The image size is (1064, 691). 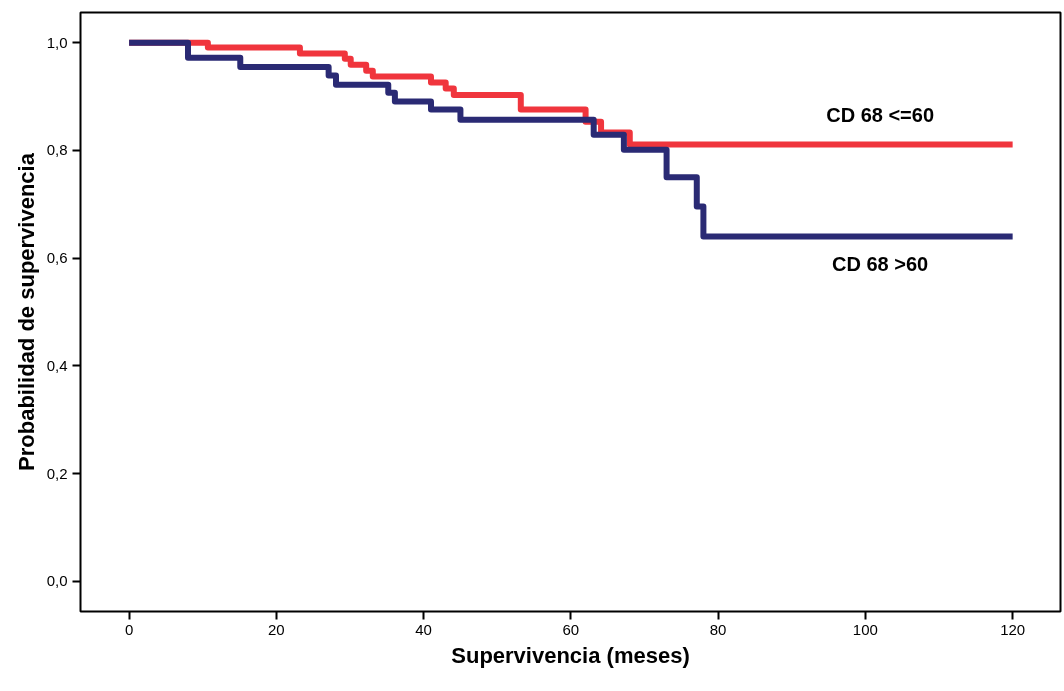 What do you see at coordinates (57, 258) in the screenshot?
I see `y-tick-label: 0,6` at bounding box center [57, 258].